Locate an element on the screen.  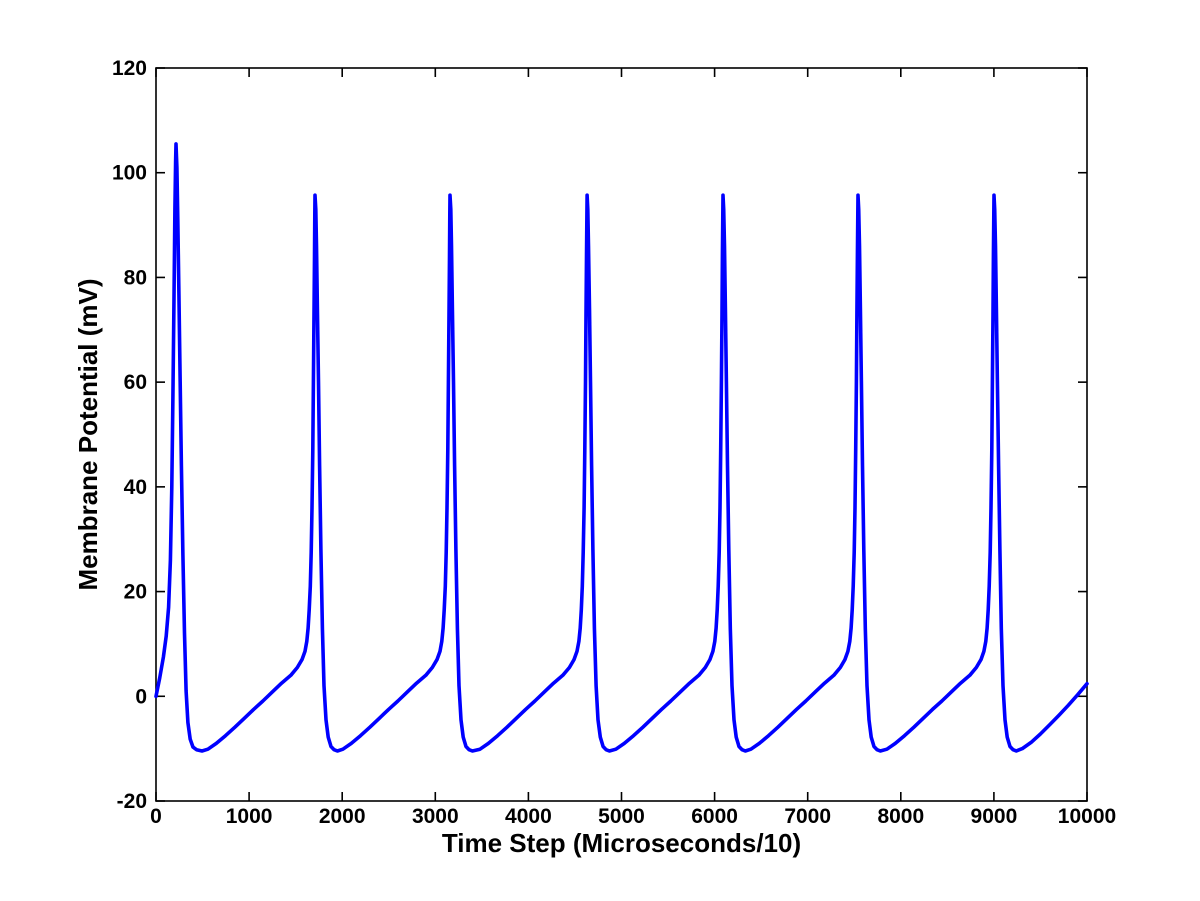
x-tick-label: 5000 is located at coordinates (621, 816).